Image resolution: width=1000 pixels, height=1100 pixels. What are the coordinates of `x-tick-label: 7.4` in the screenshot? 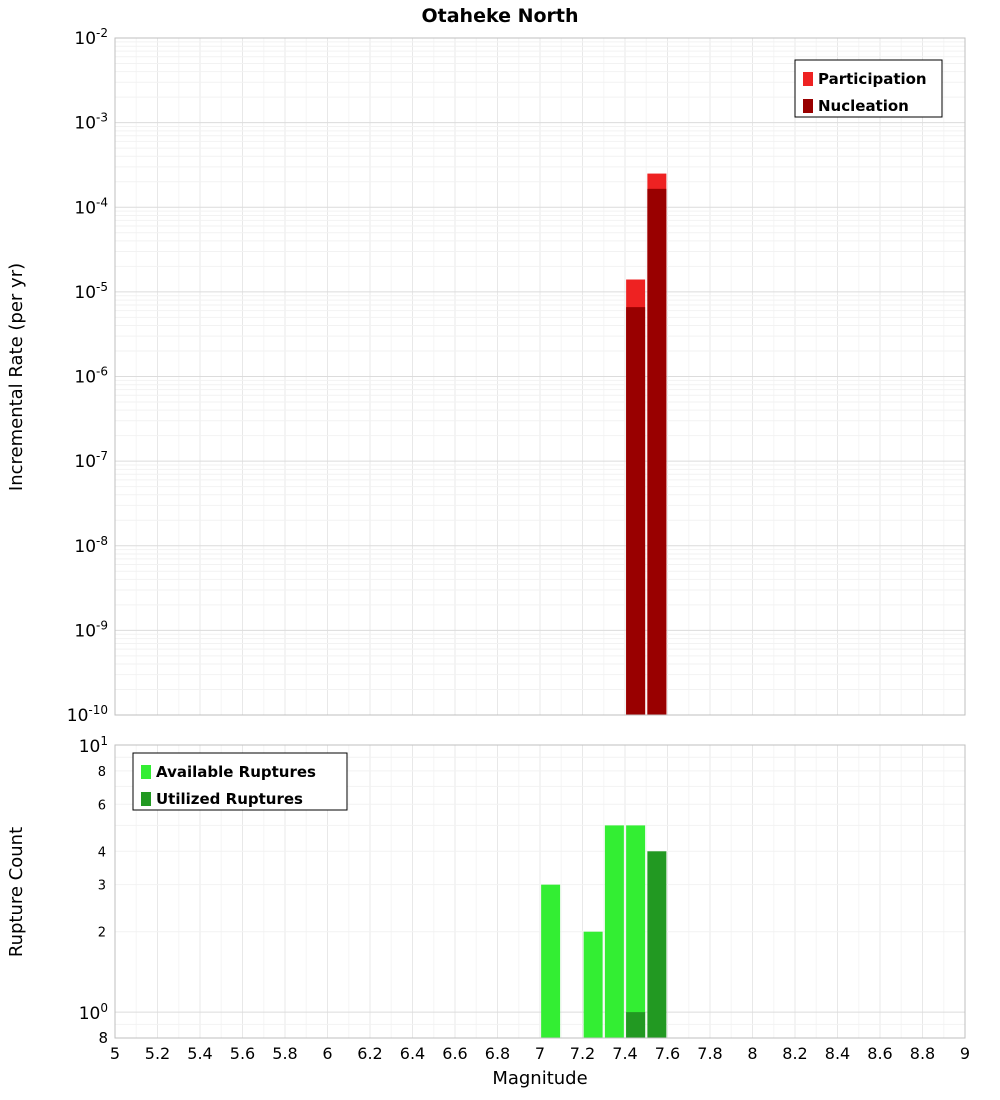 It's located at (624, 1053).